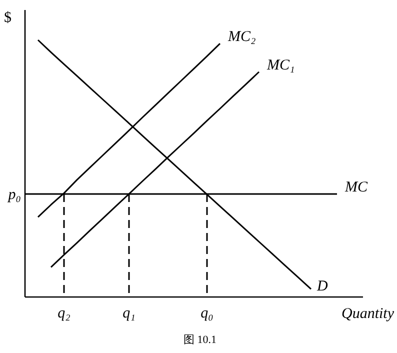 The image size is (397, 353). I want to click on y-axis-title: $, so click(8, 18).